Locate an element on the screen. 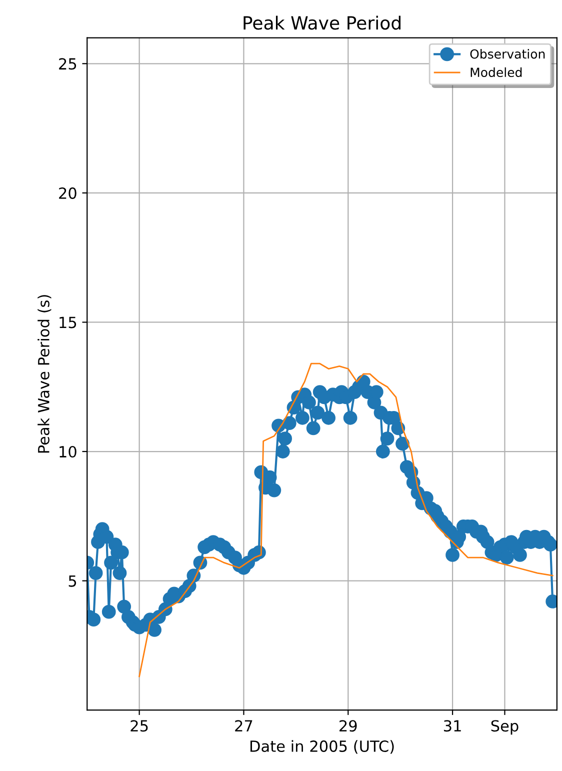 Image resolution: width=562 pixels, height=771 pixels. legend-label: Observation is located at coordinates (507, 54).